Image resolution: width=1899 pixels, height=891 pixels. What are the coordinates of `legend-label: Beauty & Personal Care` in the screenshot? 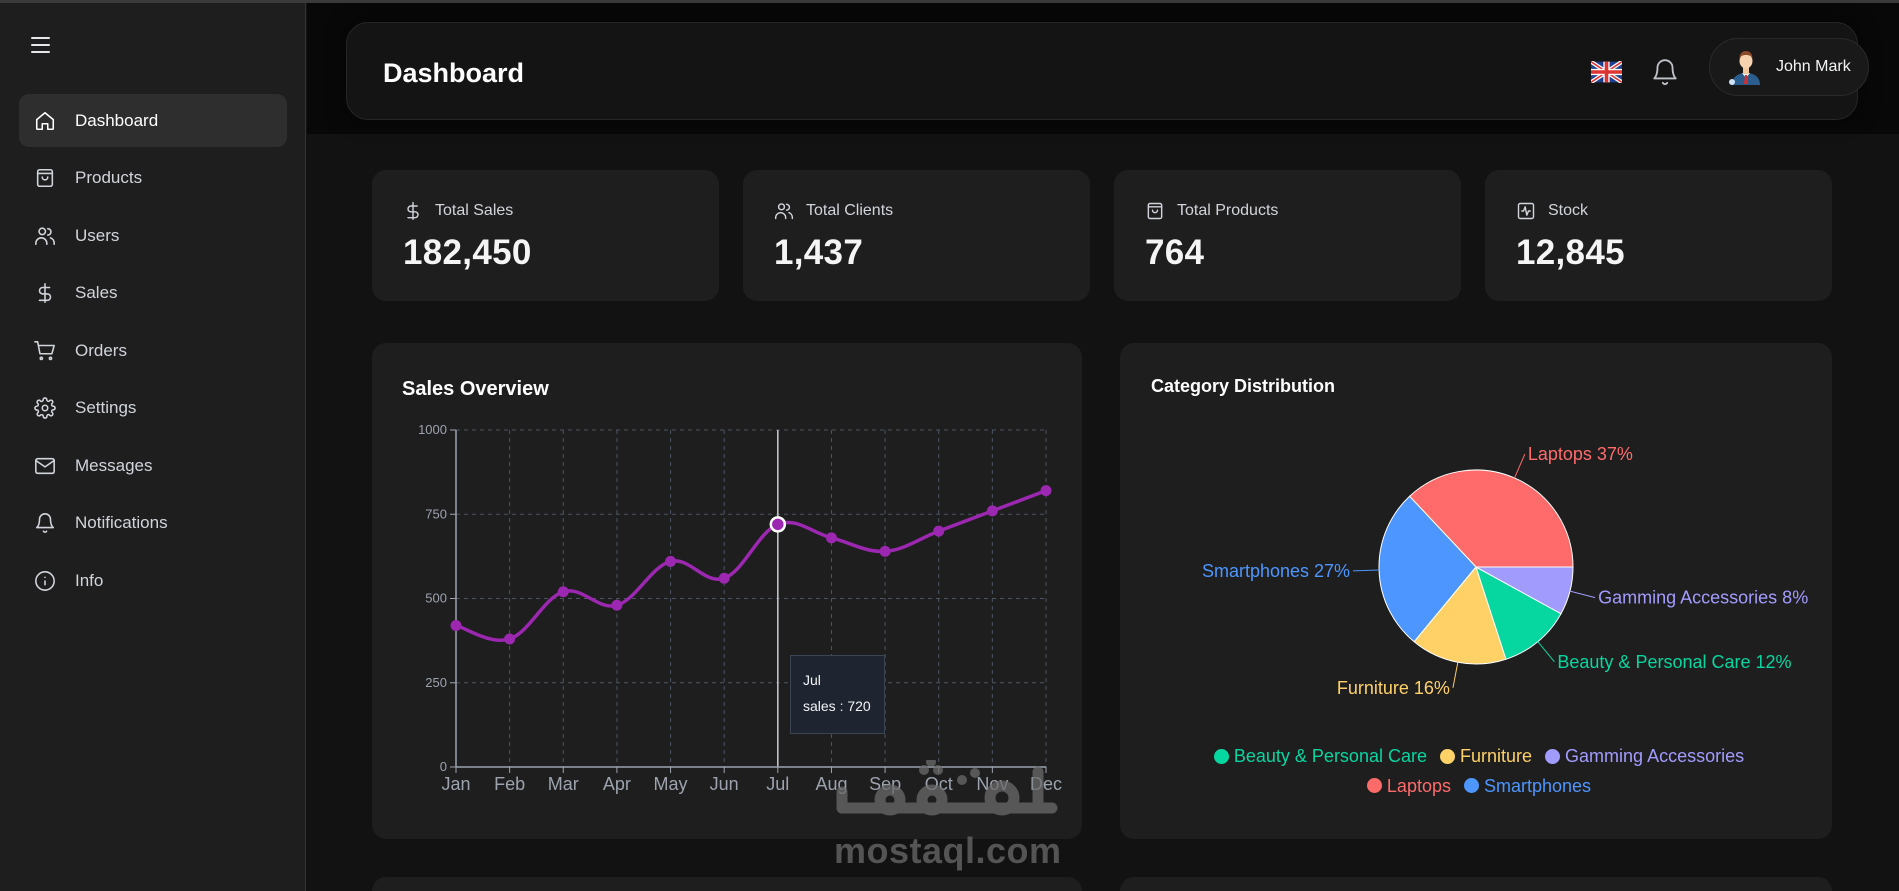 It's located at (1330, 756).